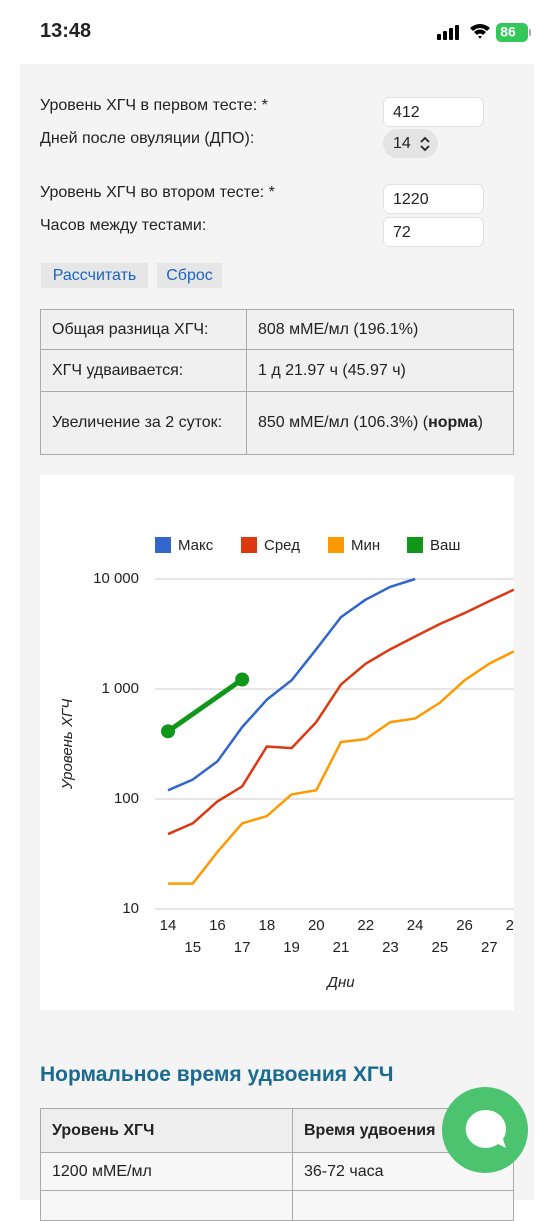  Describe the element at coordinates (217, 1074) in the screenshot. I see `section-title: Нормальное время удвоения ХГЧ` at that location.